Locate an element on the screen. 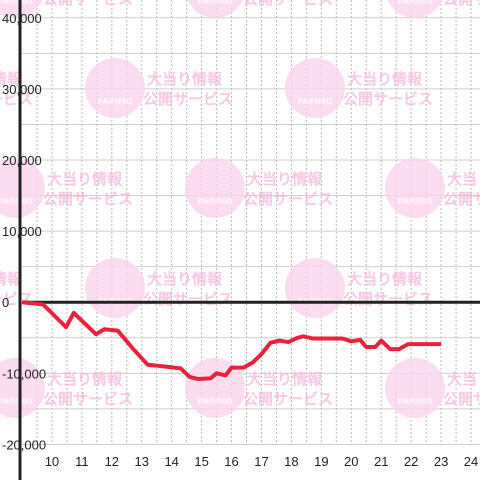 The width and height of the screenshot is (480, 480). y-tick-label: 10,000 is located at coordinates (22, 231).